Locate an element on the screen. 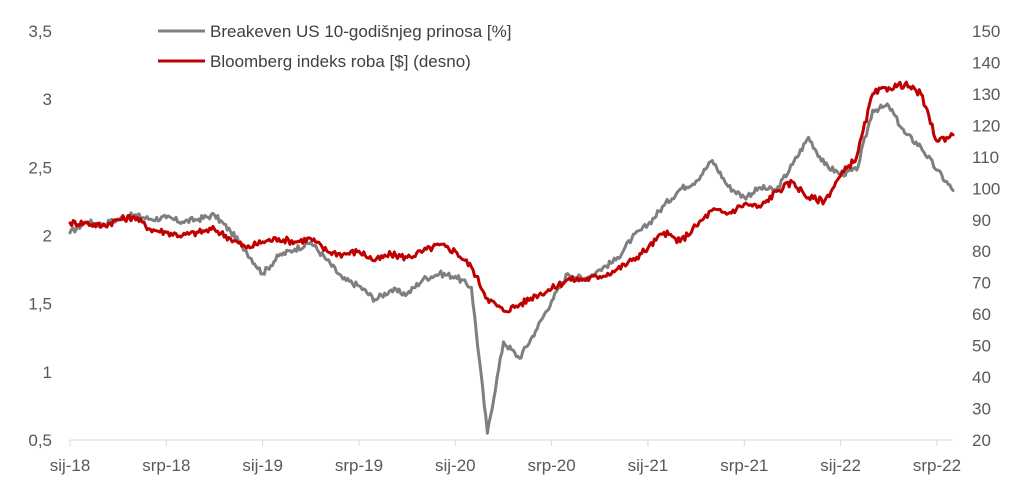 The width and height of the screenshot is (1024, 495). y-left-tick-label: 1,5 is located at coordinates (40, 304).